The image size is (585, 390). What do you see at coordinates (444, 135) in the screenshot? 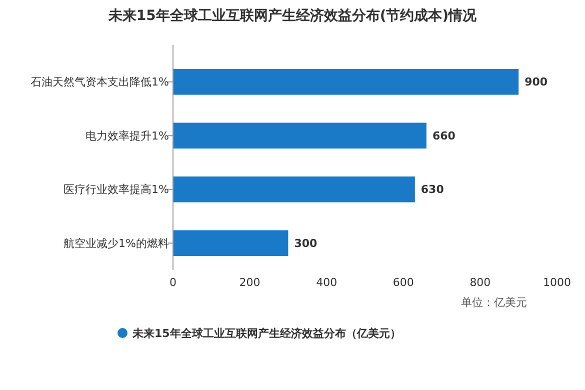
I see `data-label: 660` at bounding box center [444, 135].